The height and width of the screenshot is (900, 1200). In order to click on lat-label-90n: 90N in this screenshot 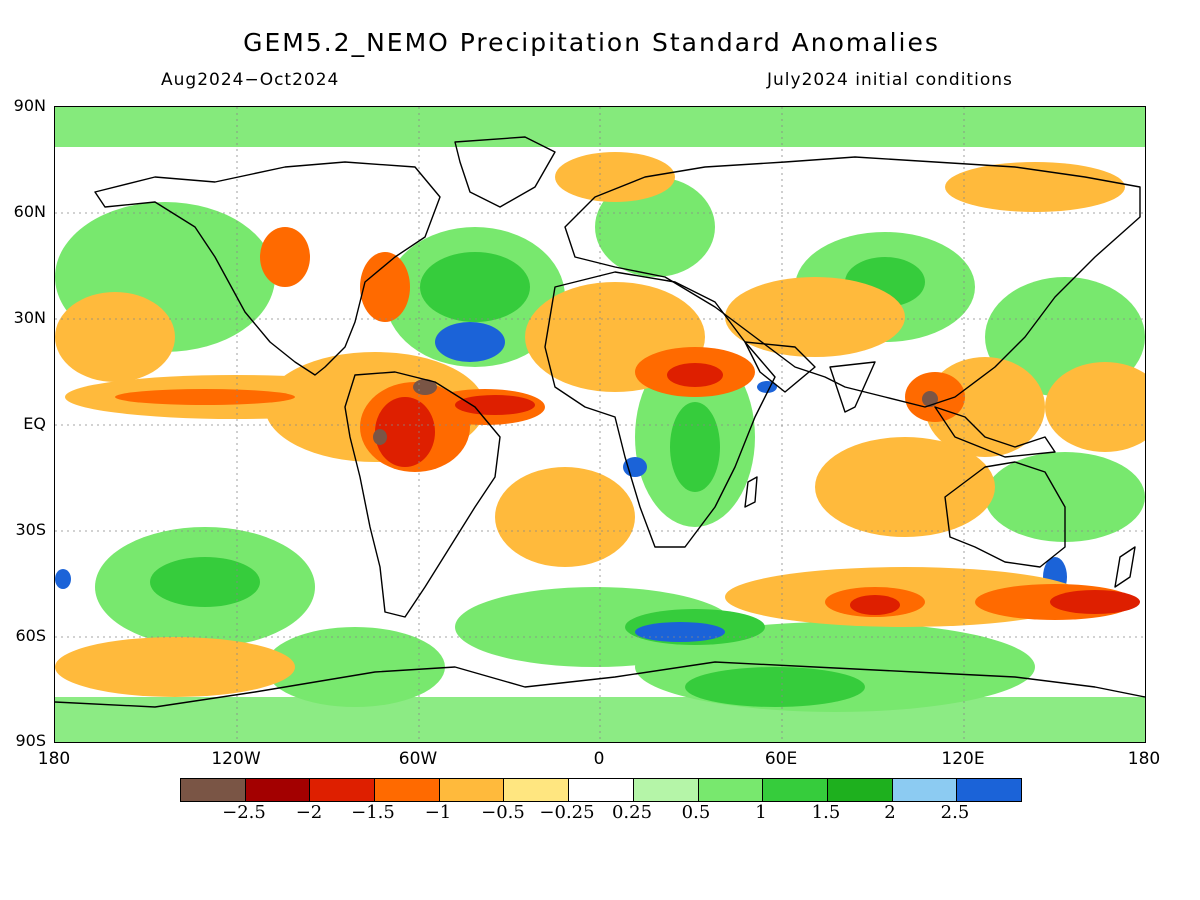, I will do `click(29, 105)`.